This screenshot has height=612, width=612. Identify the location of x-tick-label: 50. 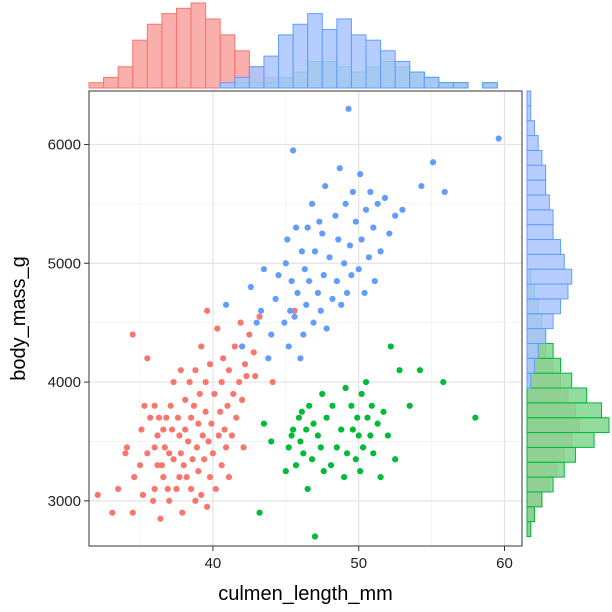
(358, 563).